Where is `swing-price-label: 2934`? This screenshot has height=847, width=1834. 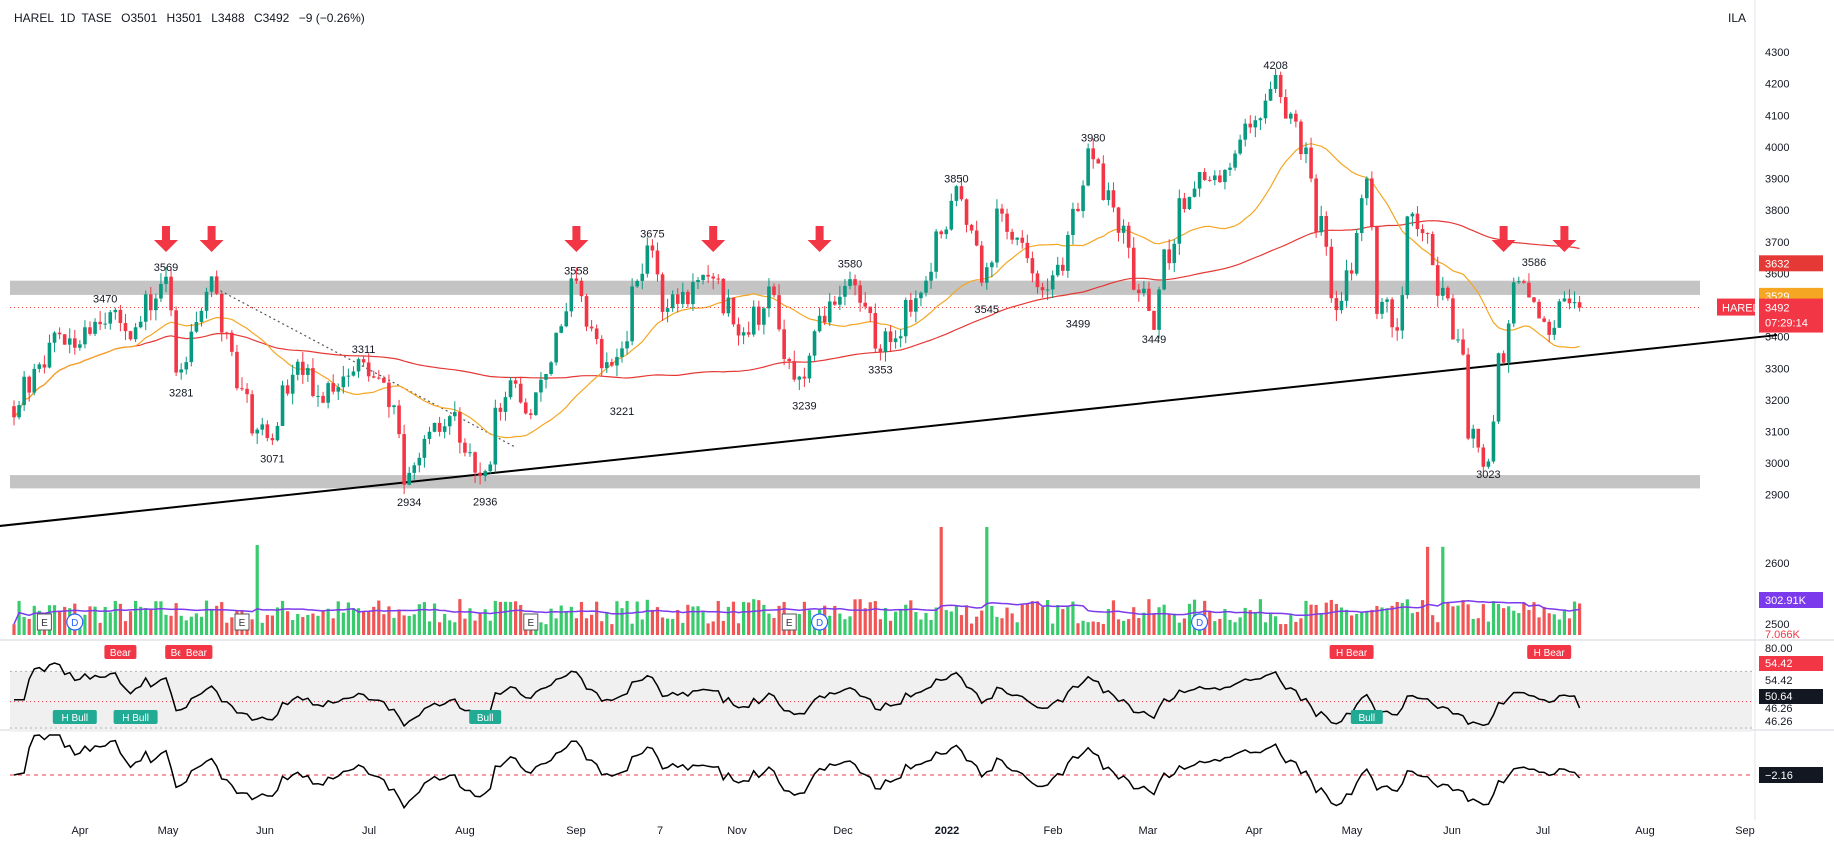 swing-price-label: 2934 is located at coordinates (409, 503).